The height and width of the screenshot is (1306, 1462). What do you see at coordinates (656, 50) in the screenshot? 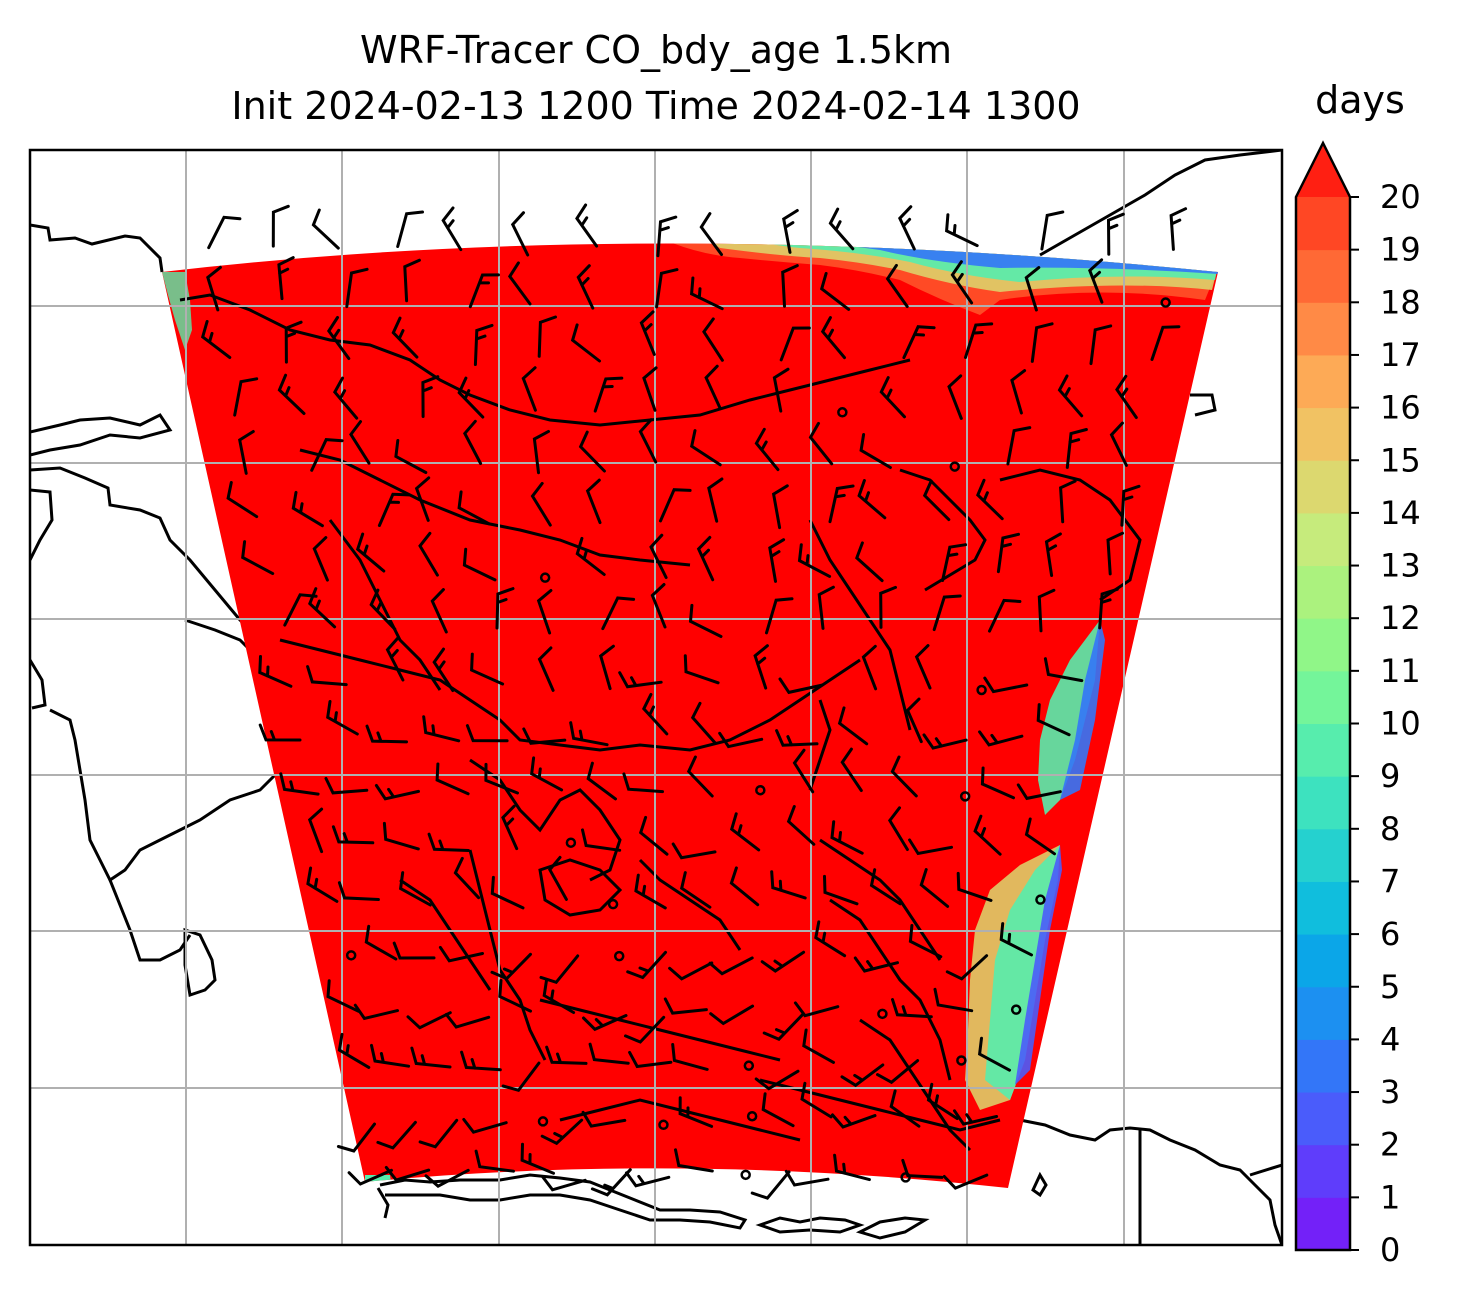
I see `chart-title-line-1: WRF-Tracer CO_bdy_age 1.5km` at bounding box center [656, 50].